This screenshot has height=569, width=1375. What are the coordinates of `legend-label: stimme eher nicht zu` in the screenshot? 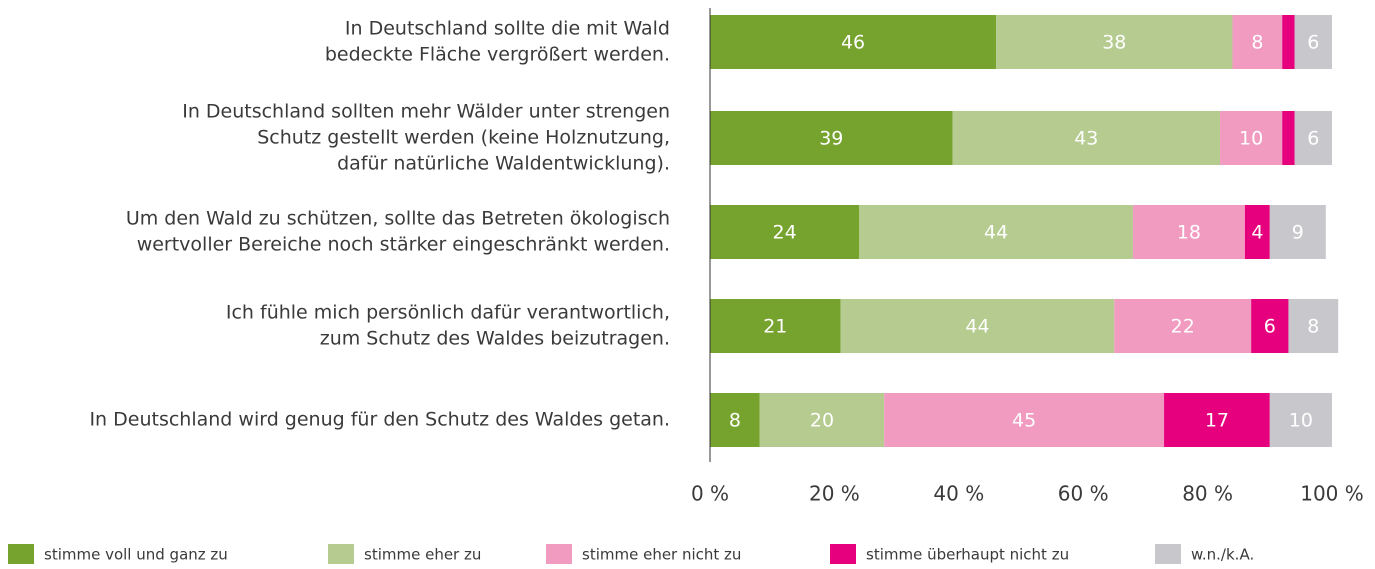 It's located at (661, 555).